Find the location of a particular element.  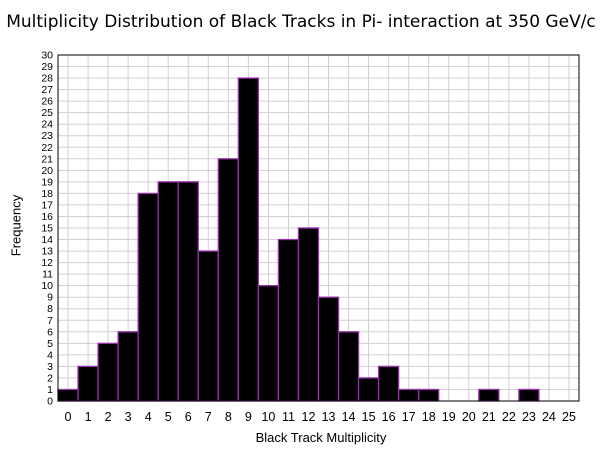

y-tick-label: 16 is located at coordinates (47, 217).